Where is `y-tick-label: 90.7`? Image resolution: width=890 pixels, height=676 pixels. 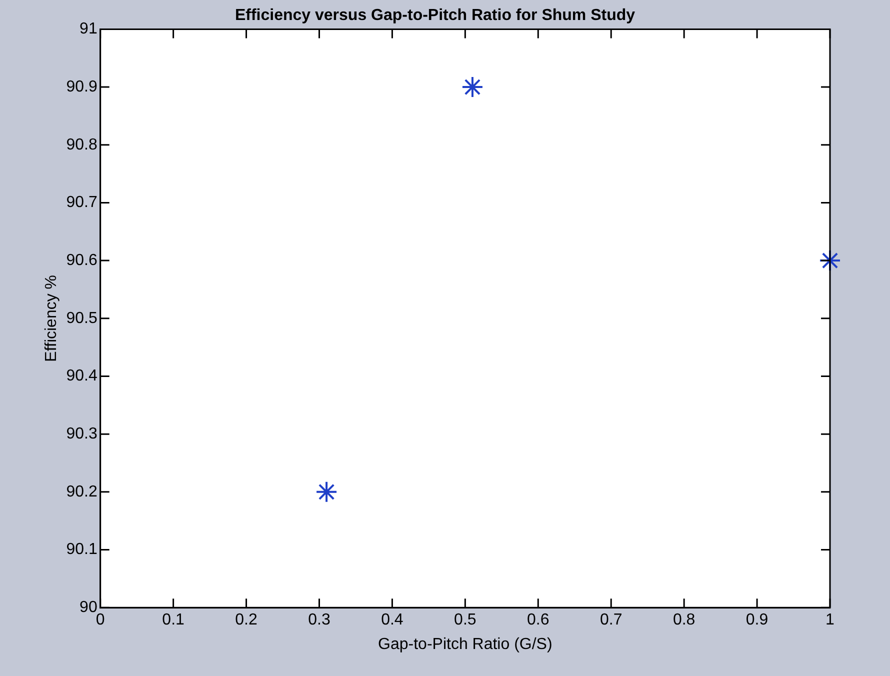 y-tick-label: 90.7 is located at coordinates (82, 203).